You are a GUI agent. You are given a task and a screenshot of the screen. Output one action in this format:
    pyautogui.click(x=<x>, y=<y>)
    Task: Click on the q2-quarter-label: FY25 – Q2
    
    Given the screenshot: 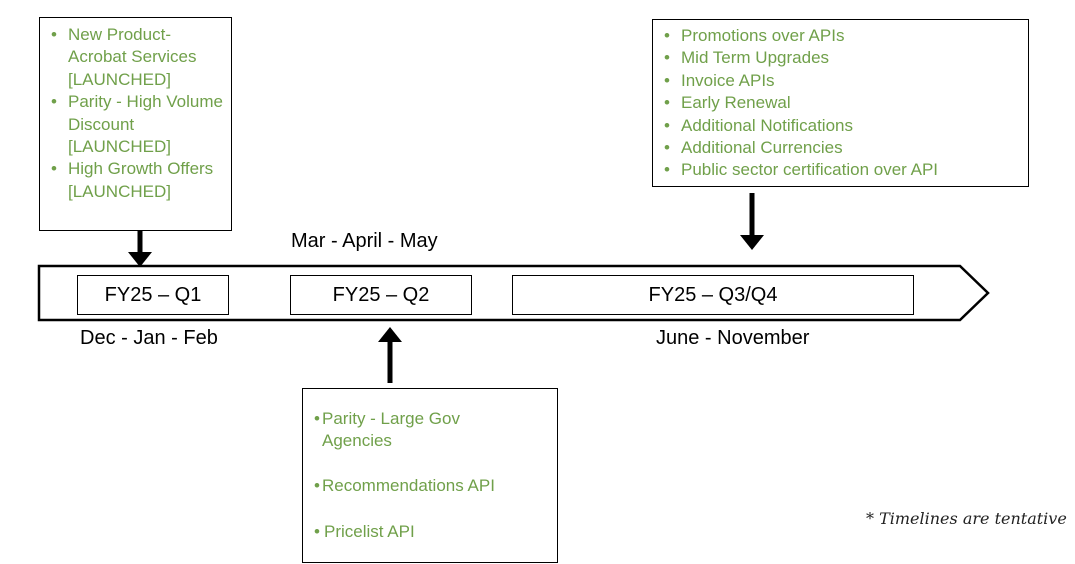 What is the action you would take?
    pyautogui.click(x=381, y=294)
    